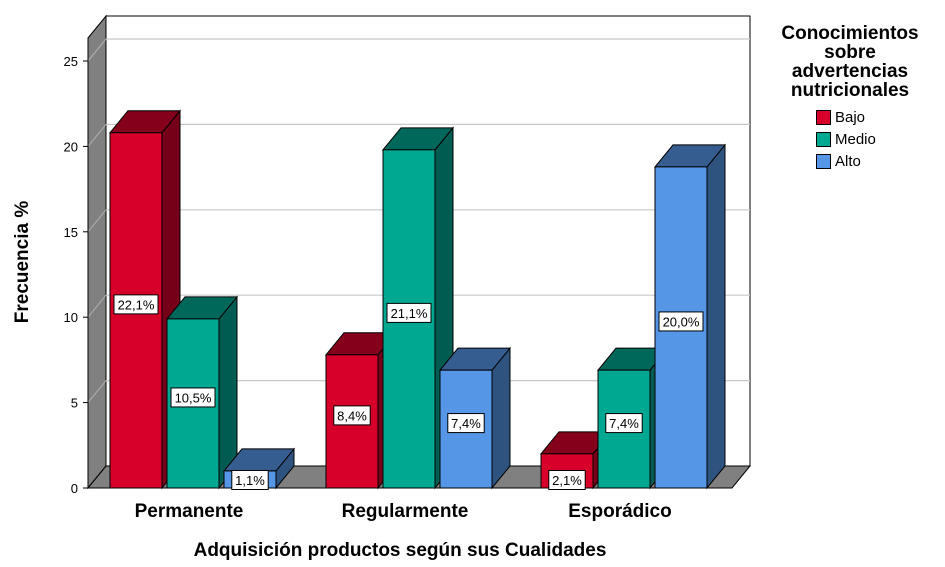 This screenshot has height=567, width=945. Describe the element at coordinates (855, 139) in the screenshot. I see `legend-label: Medio` at that location.